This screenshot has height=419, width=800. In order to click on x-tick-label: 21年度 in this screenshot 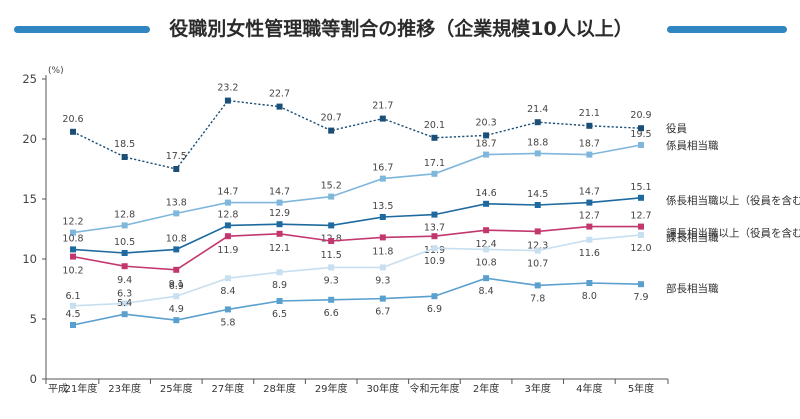, I will do `click(81, 388)`.